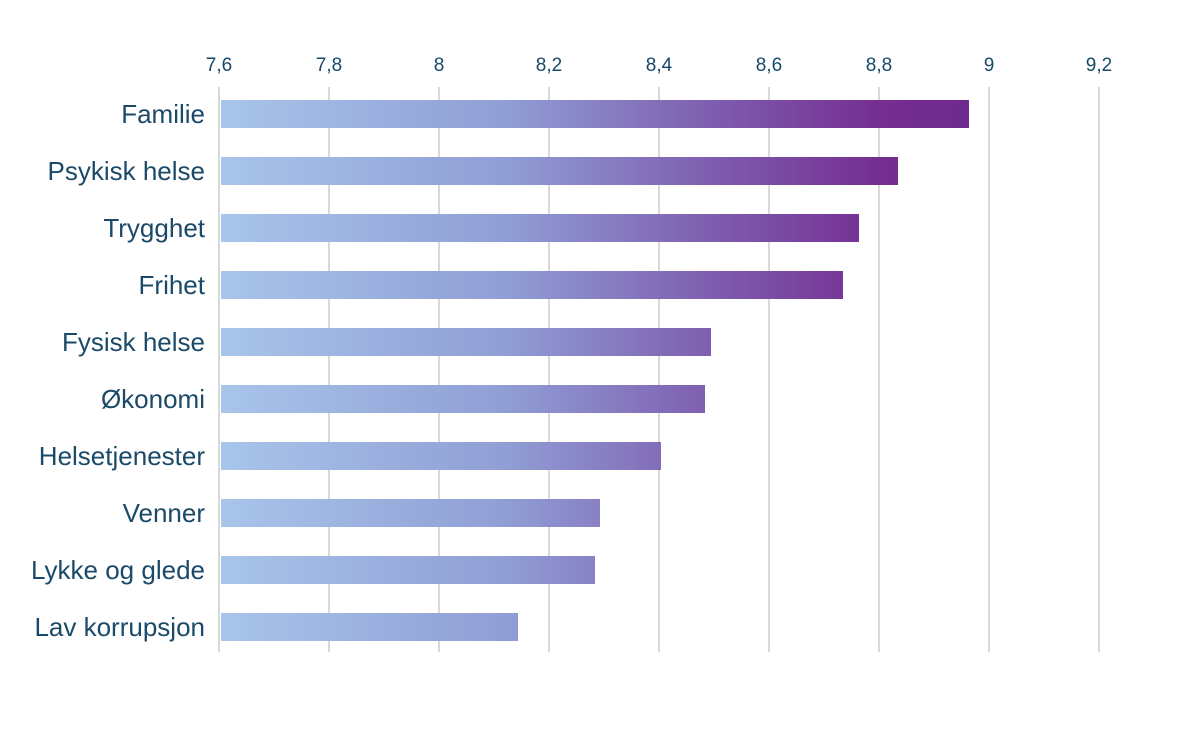  I want to click on x-tick-label: 8,8, so click(879, 65).